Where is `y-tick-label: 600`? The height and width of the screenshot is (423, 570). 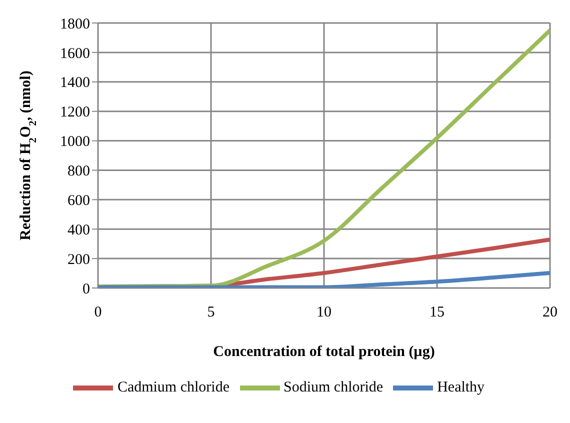
y-tick-label: 600 is located at coordinates (79, 200).